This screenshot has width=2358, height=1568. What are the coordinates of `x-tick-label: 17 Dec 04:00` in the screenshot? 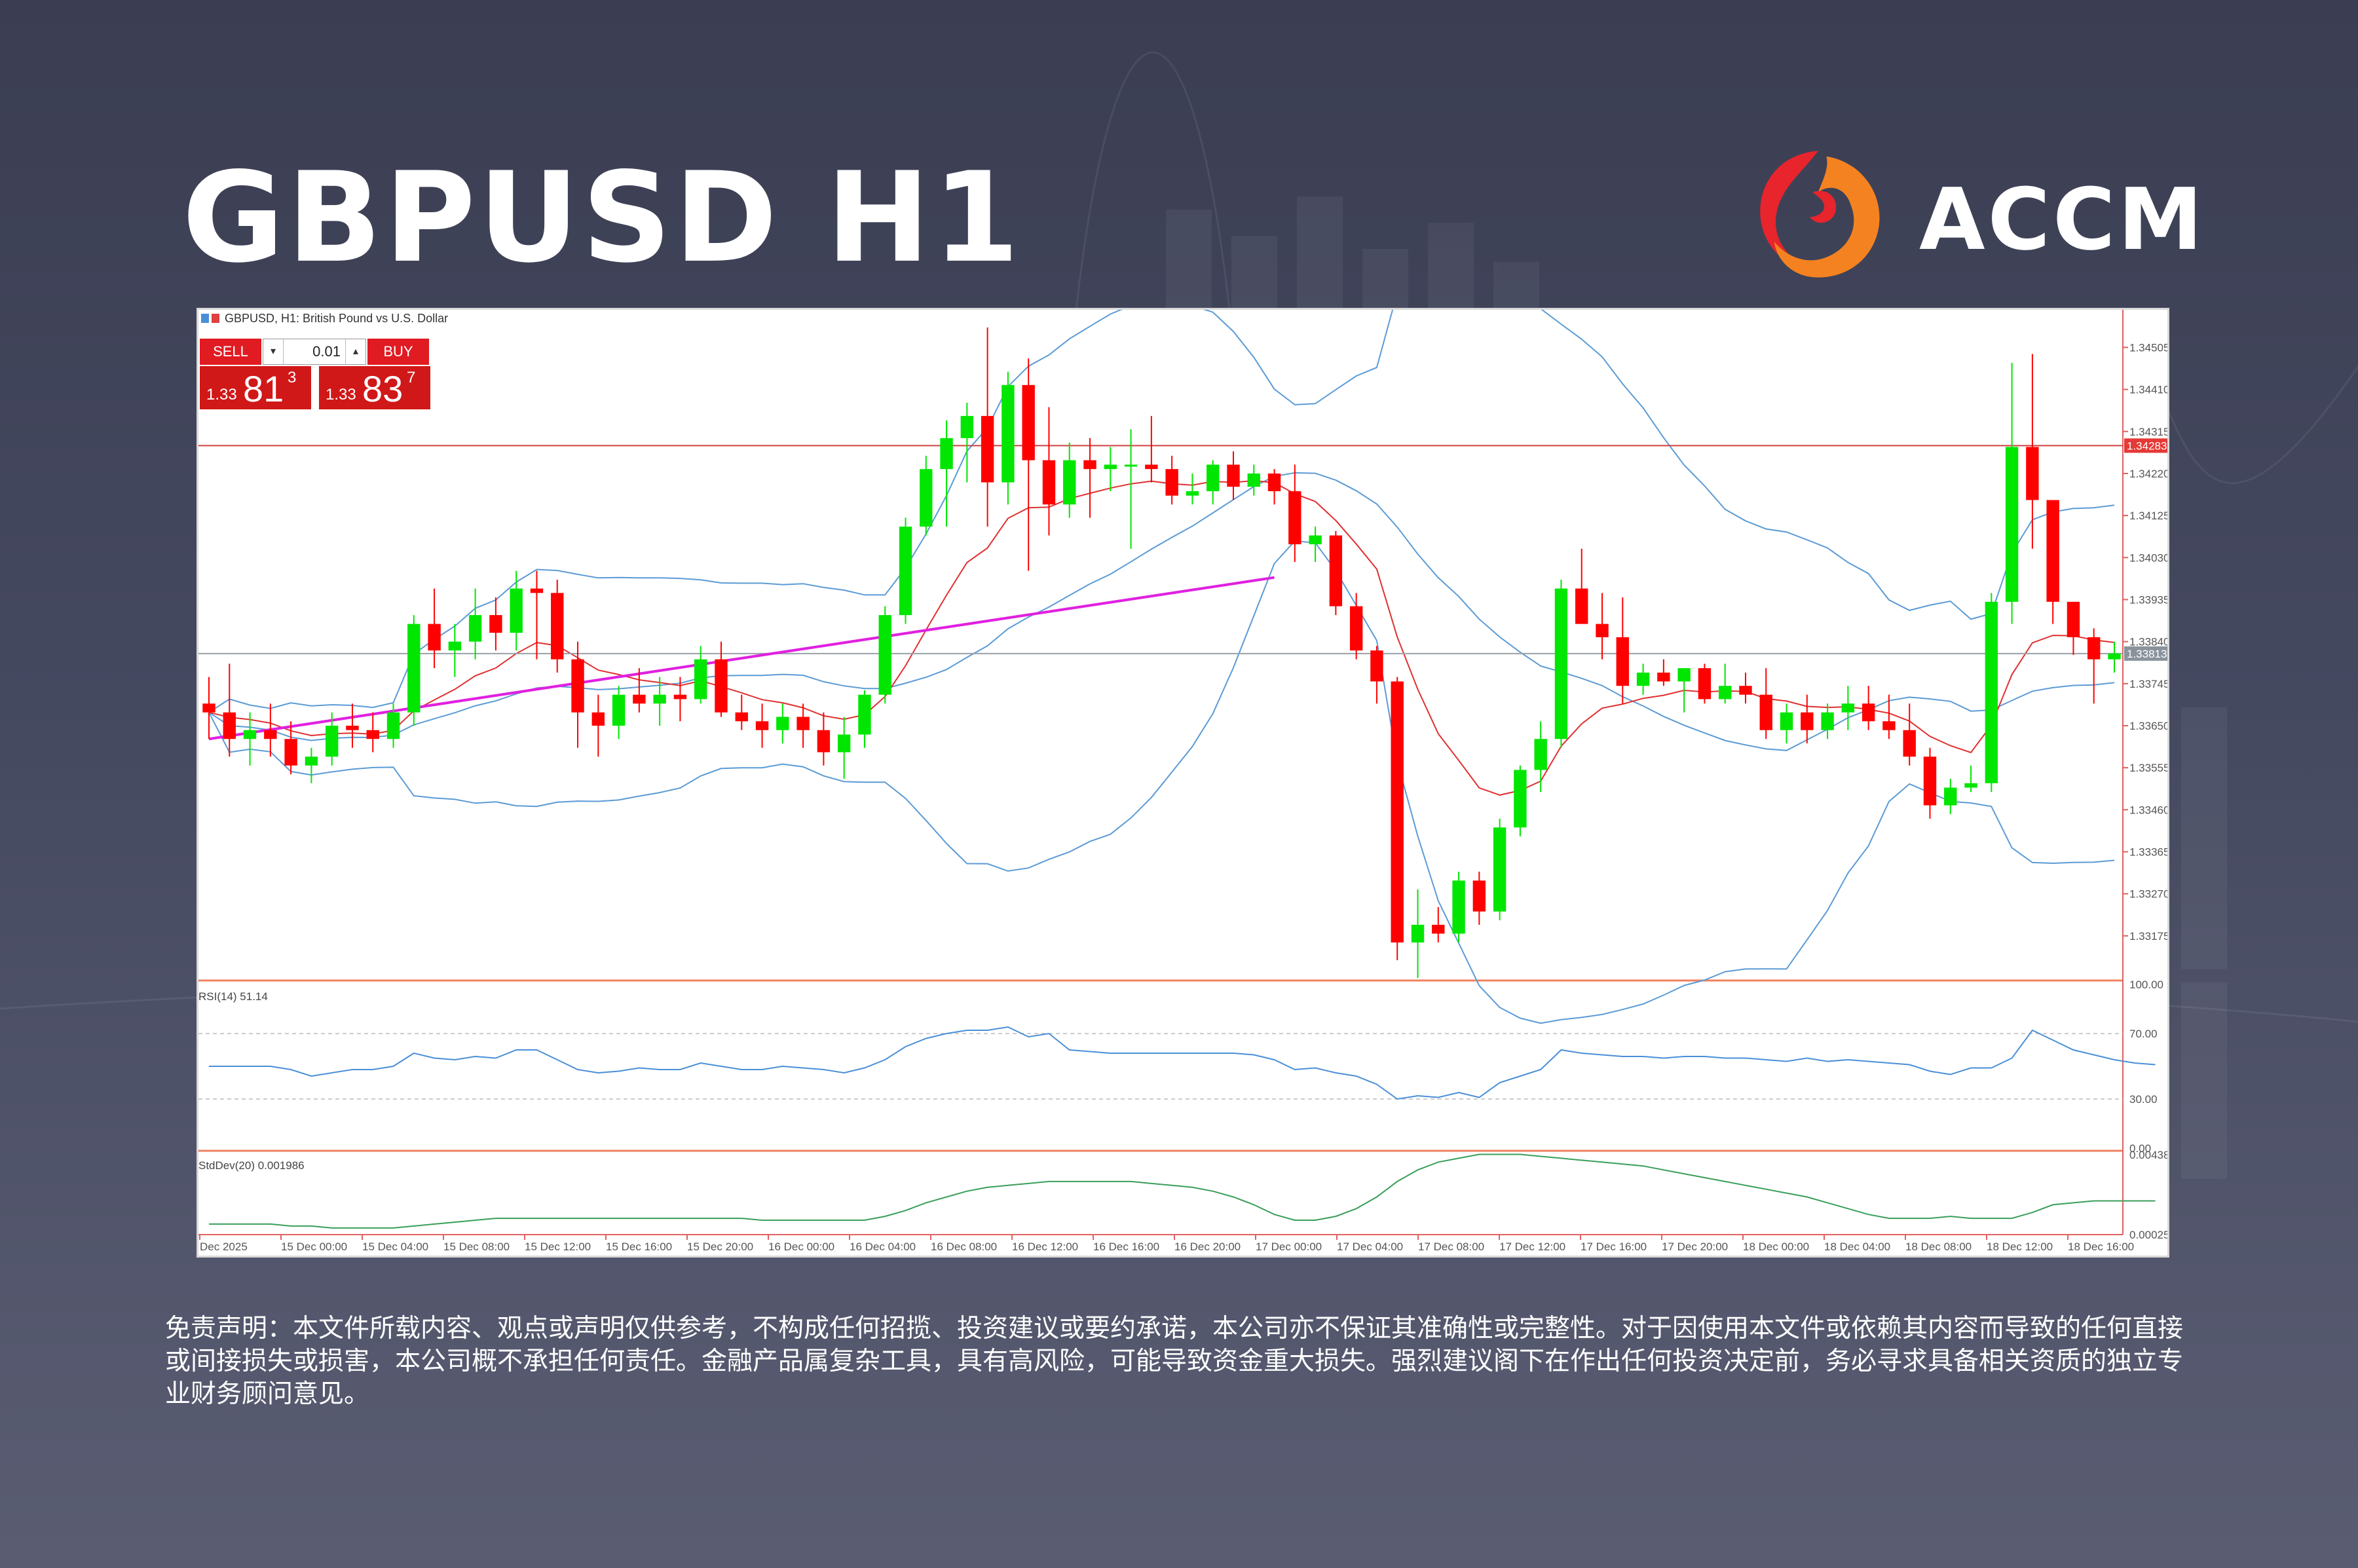 It's located at (1370, 1247).